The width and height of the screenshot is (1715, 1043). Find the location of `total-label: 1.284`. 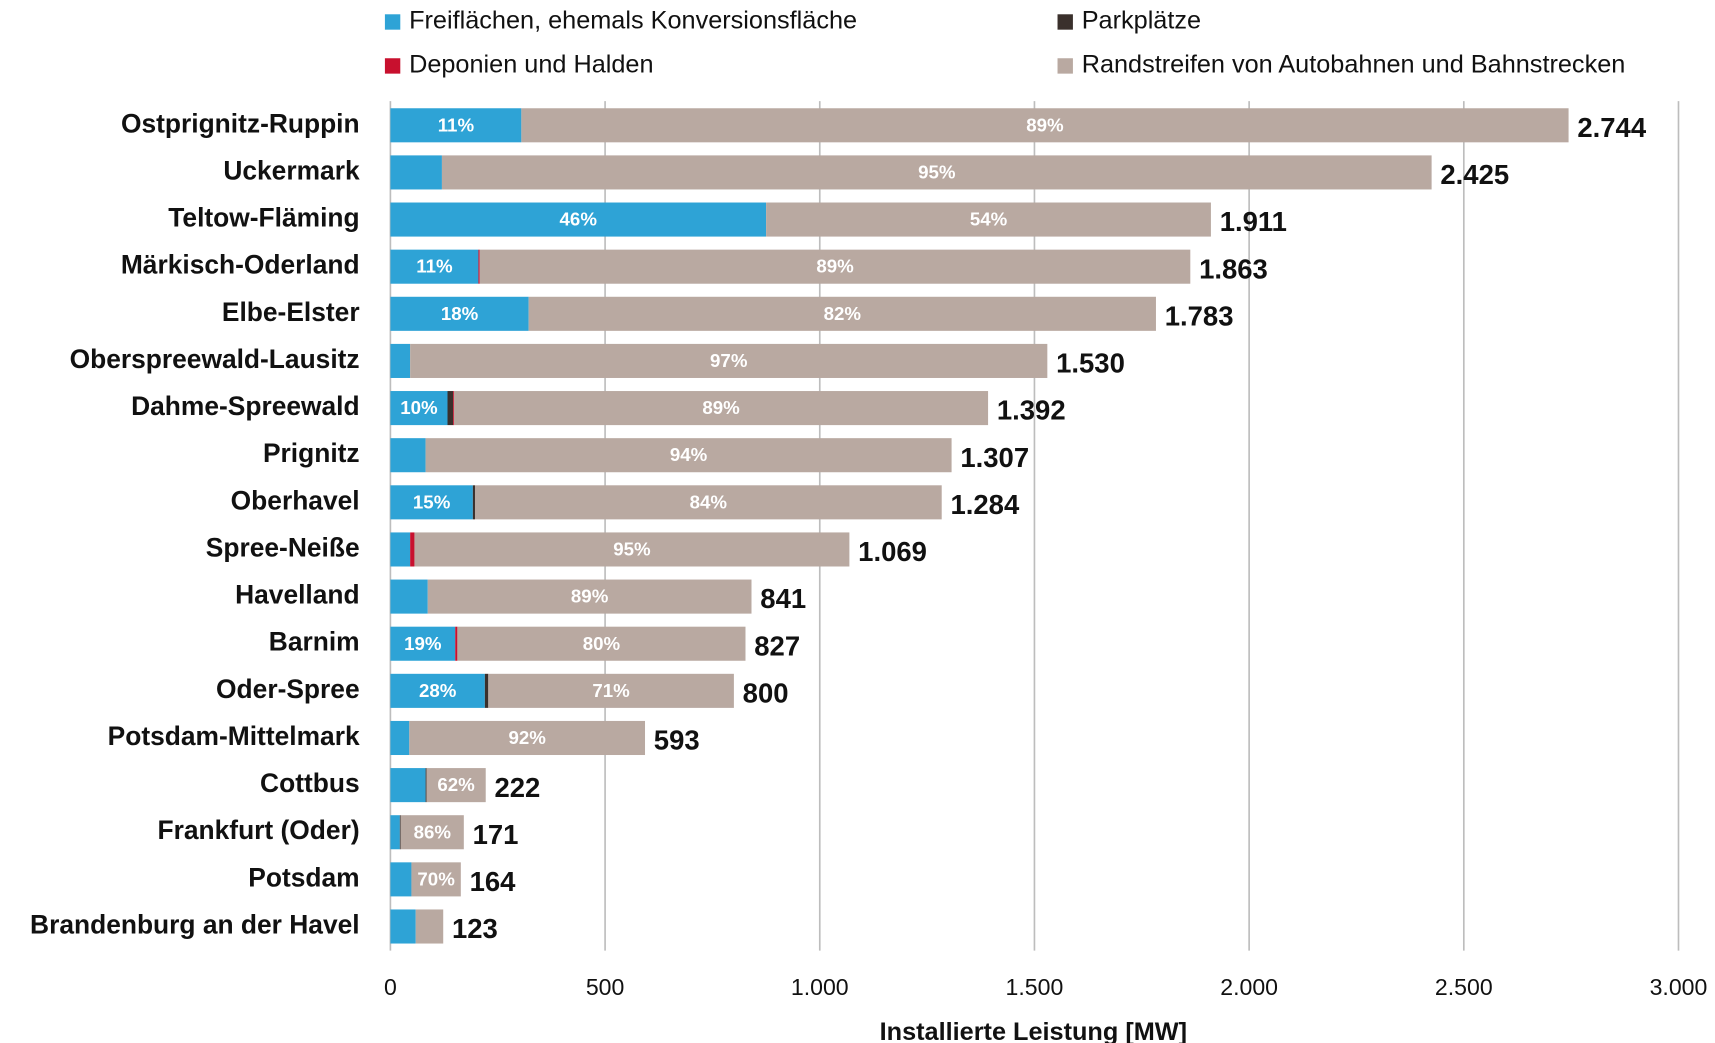

total-label: 1.284 is located at coordinates (984, 504).